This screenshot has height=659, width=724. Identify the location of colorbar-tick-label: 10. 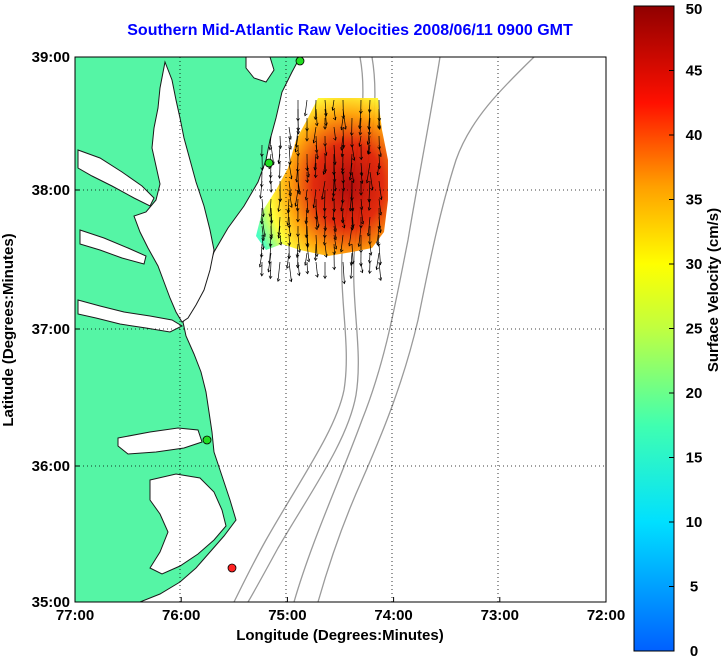
(694, 522).